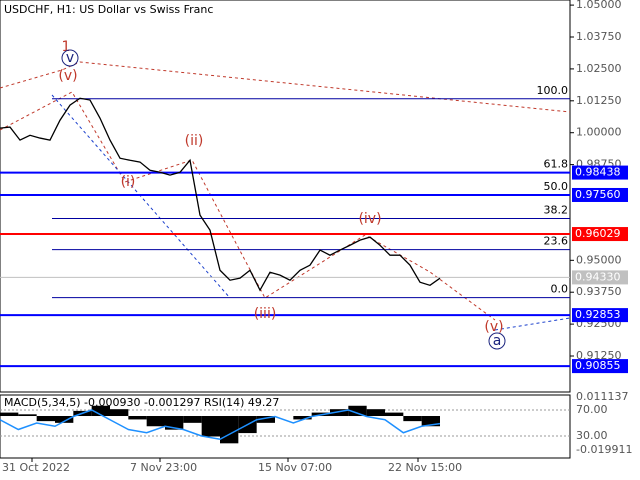  I want to click on wave-label: a, so click(497, 341).